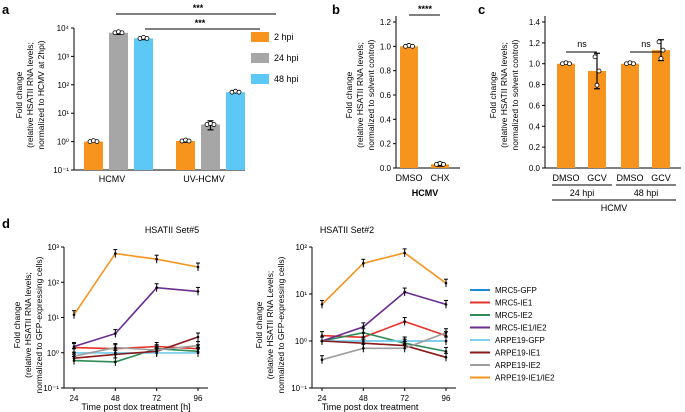 The height and width of the screenshot is (412, 685). Describe the element at coordinates (301, 341) in the screenshot. I see `panel-d-right-ytick-label-1: 10⁰` at that location.